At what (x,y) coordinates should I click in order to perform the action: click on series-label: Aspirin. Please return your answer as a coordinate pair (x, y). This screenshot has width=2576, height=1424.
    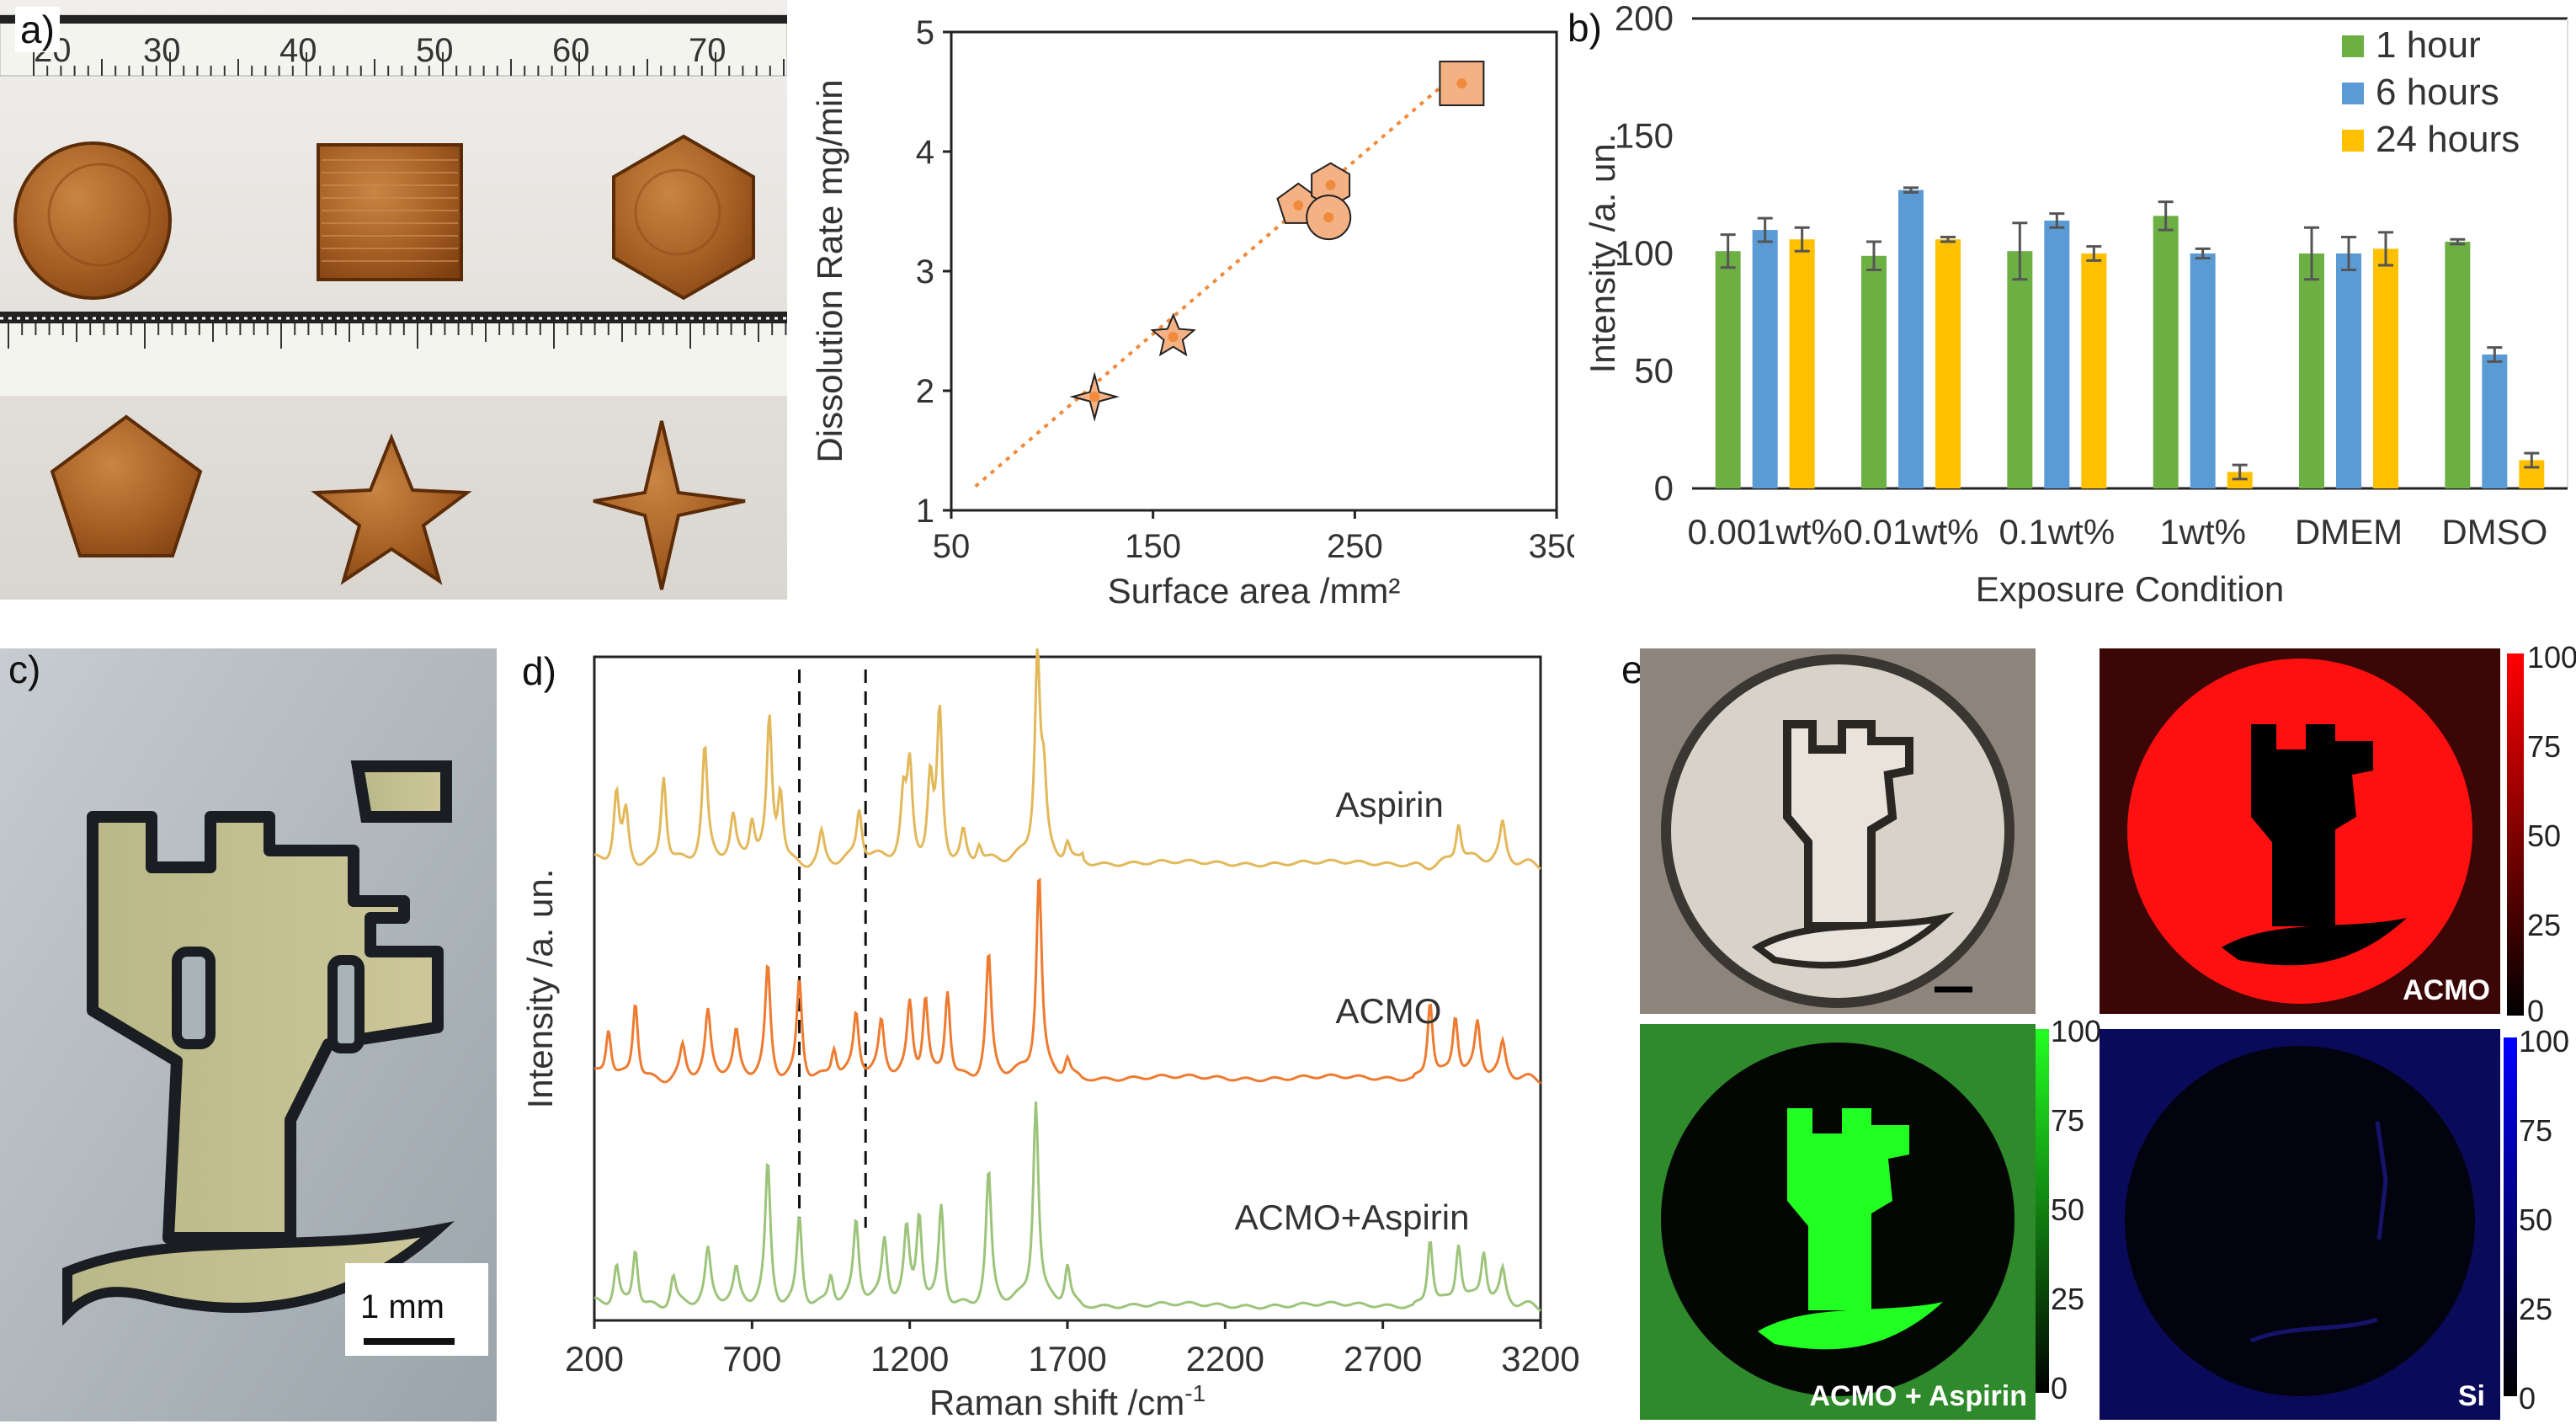
    Looking at the image, I should click on (1389, 804).